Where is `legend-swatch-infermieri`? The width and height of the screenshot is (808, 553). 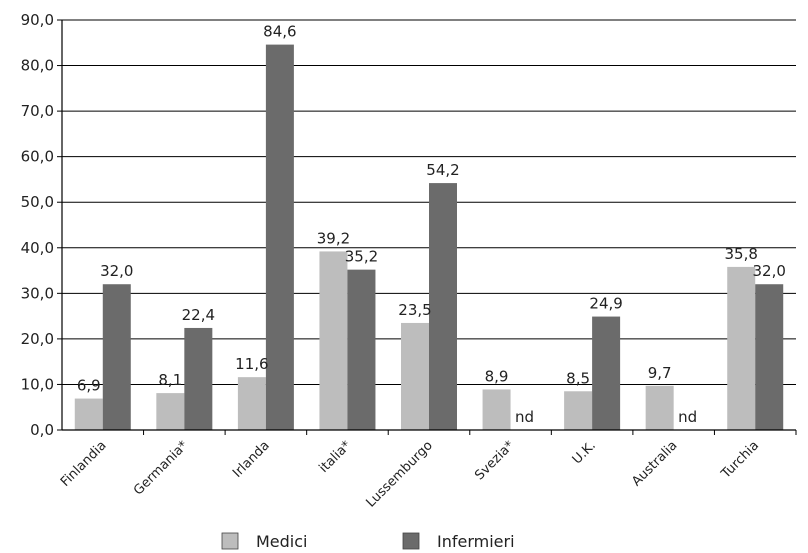 legend-swatch-infermieri is located at coordinates (411, 541).